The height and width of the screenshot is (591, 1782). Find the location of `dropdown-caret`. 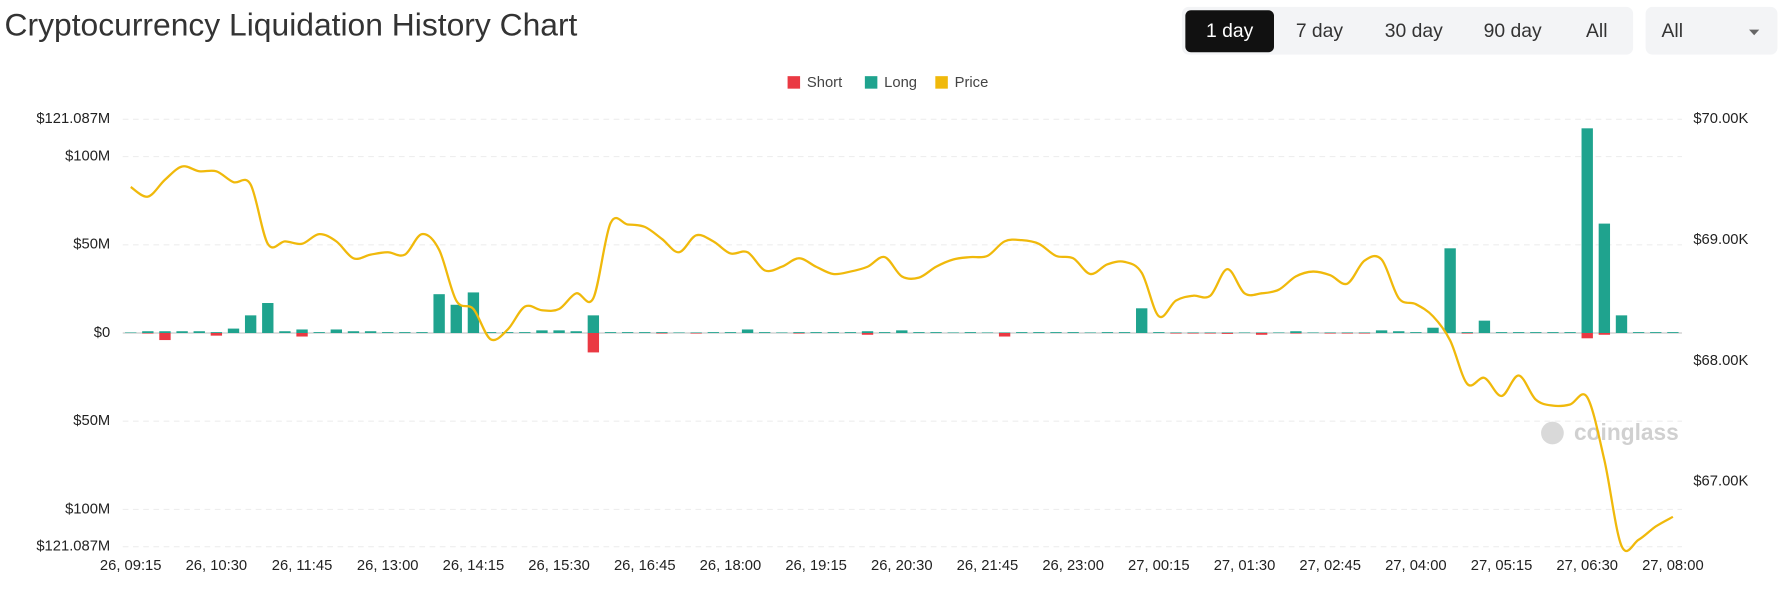

dropdown-caret is located at coordinates (1754, 32).